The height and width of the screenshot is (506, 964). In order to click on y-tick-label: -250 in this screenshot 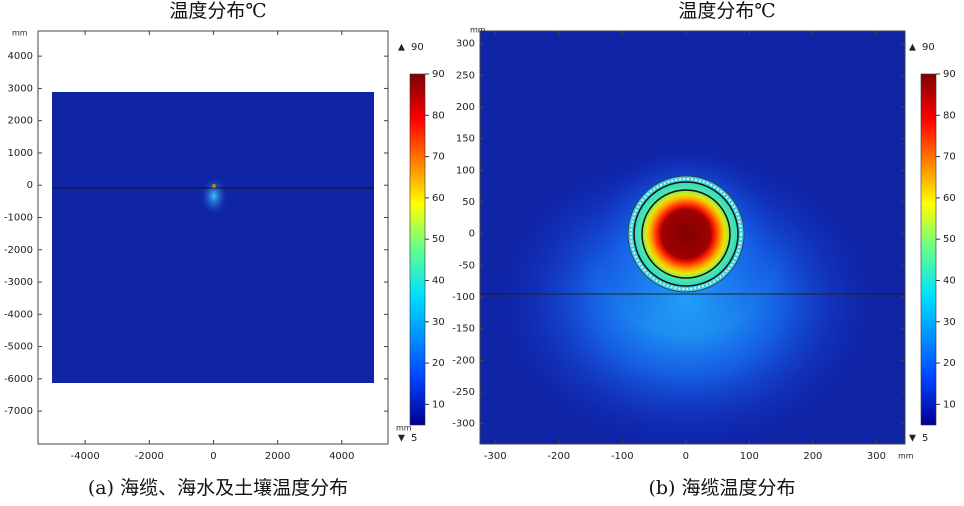, I will do `click(463, 392)`.